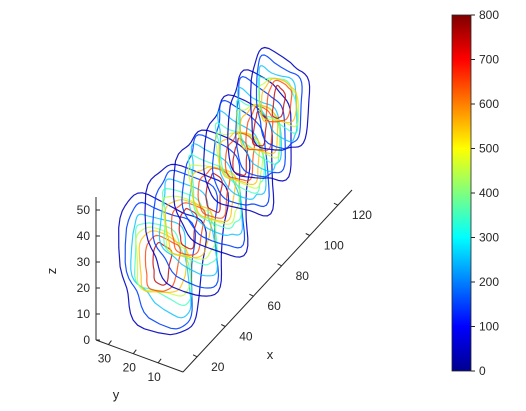  I want to click on y-axis-line, so click(139, 356).